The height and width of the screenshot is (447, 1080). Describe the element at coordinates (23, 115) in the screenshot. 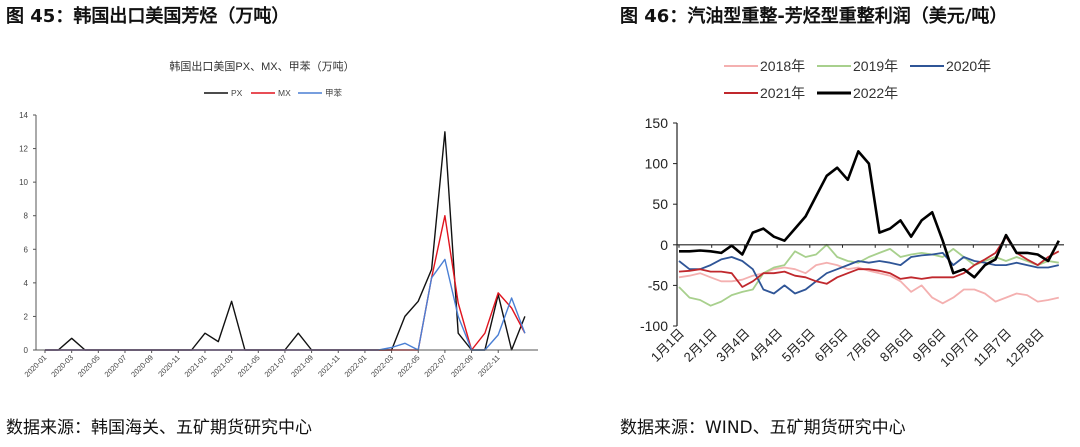

I see `y-tick-label: 14` at that location.